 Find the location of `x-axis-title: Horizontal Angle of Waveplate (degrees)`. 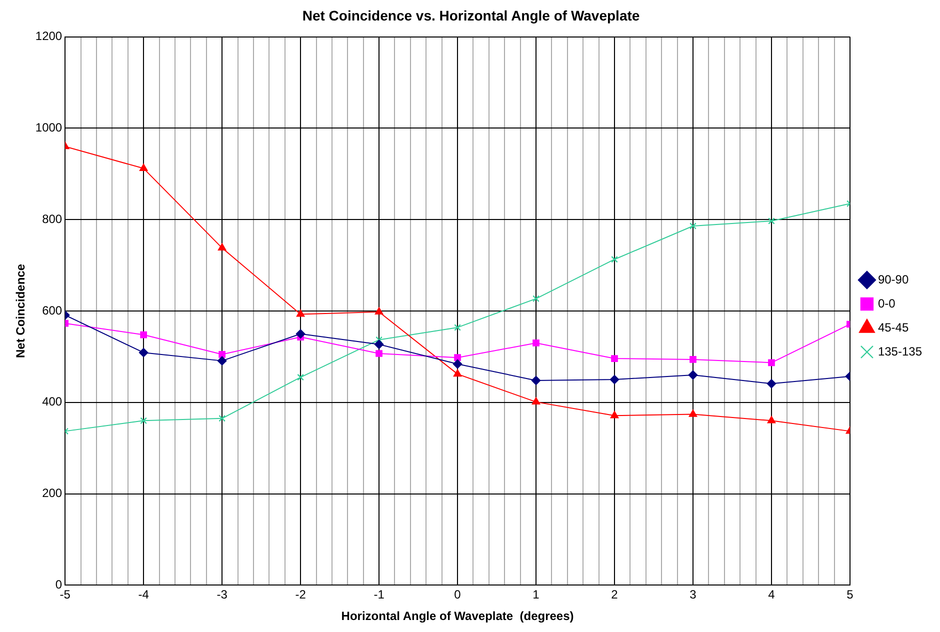

x-axis-title: Horizontal Angle of Waveplate (degrees) is located at coordinates (457, 616).